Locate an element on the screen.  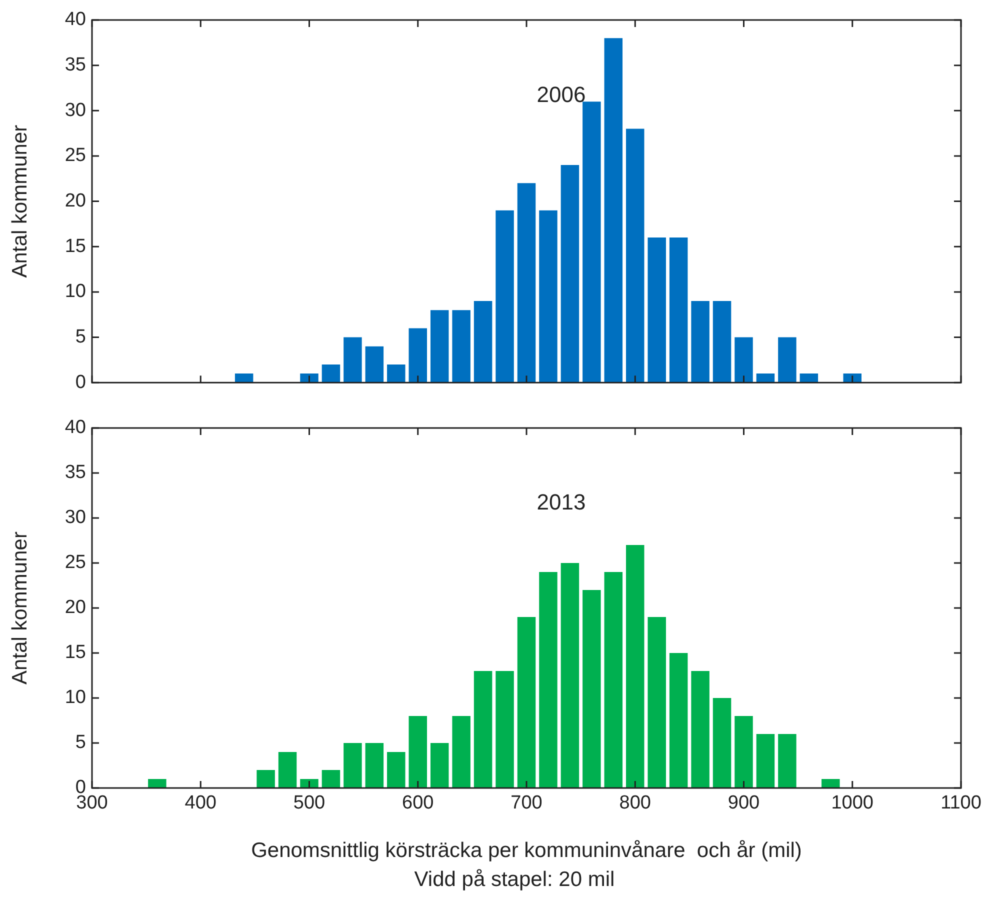
x-tick-label: 600 is located at coordinates (418, 803).